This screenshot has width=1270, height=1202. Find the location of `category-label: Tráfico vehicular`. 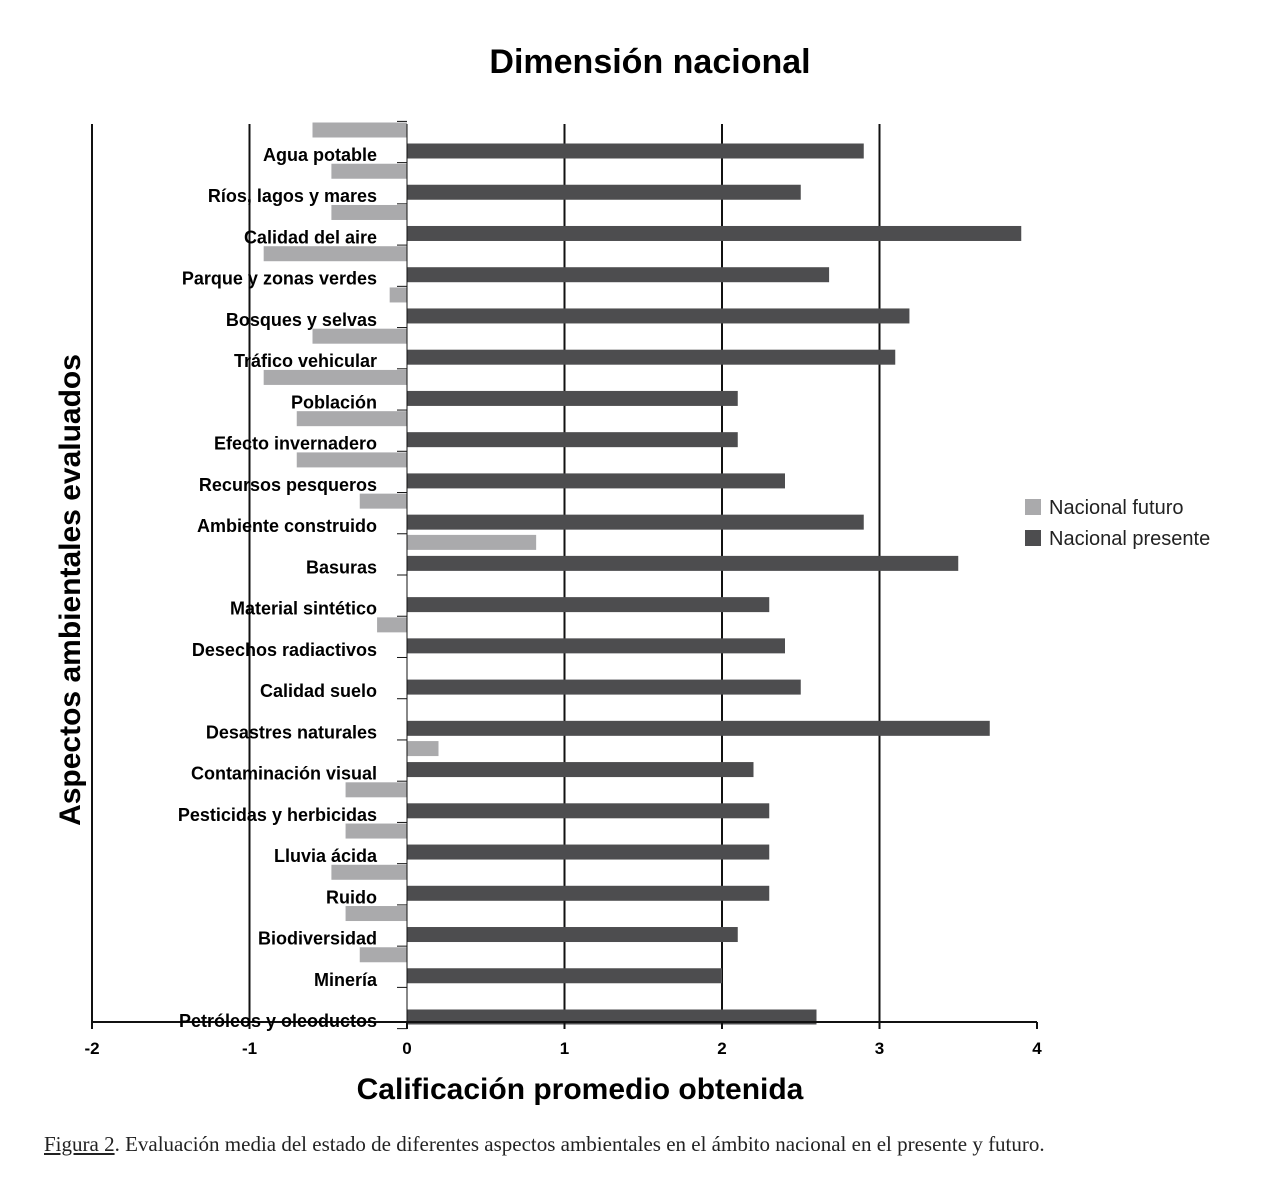

category-label: Tráfico vehicular is located at coordinates (305, 361).